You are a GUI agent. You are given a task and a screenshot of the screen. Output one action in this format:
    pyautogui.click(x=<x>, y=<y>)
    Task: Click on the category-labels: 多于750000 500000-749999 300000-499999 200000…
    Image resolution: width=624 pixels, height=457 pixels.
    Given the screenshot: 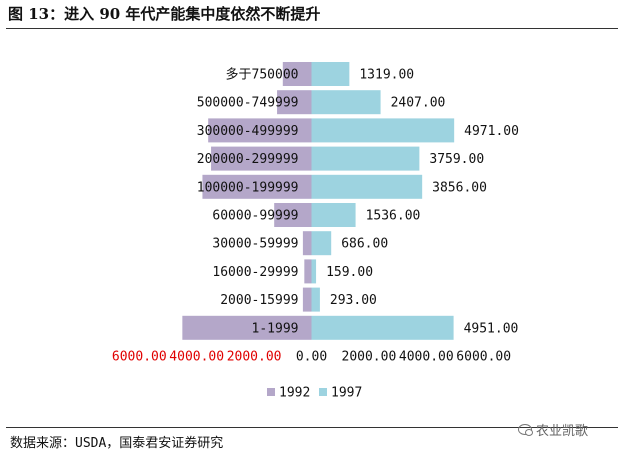 What is the action you would take?
    pyautogui.click(x=248, y=202)
    